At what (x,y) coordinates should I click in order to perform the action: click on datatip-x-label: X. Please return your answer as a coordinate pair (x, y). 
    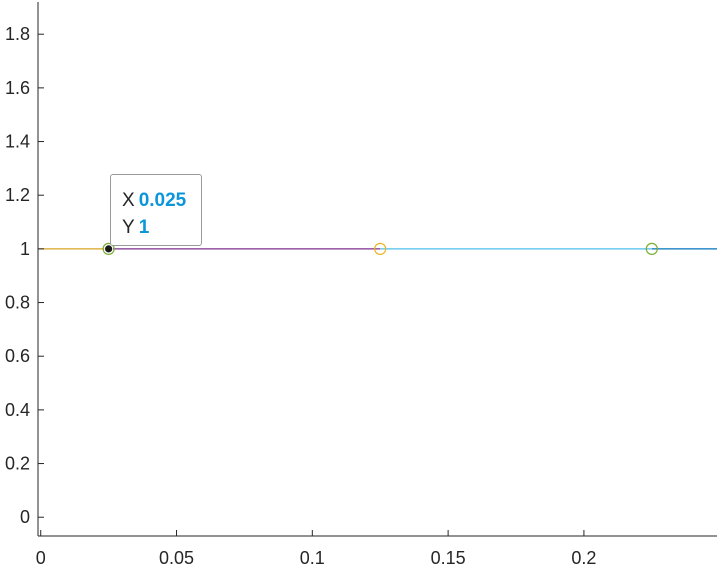
    Looking at the image, I should click on (128, 200).